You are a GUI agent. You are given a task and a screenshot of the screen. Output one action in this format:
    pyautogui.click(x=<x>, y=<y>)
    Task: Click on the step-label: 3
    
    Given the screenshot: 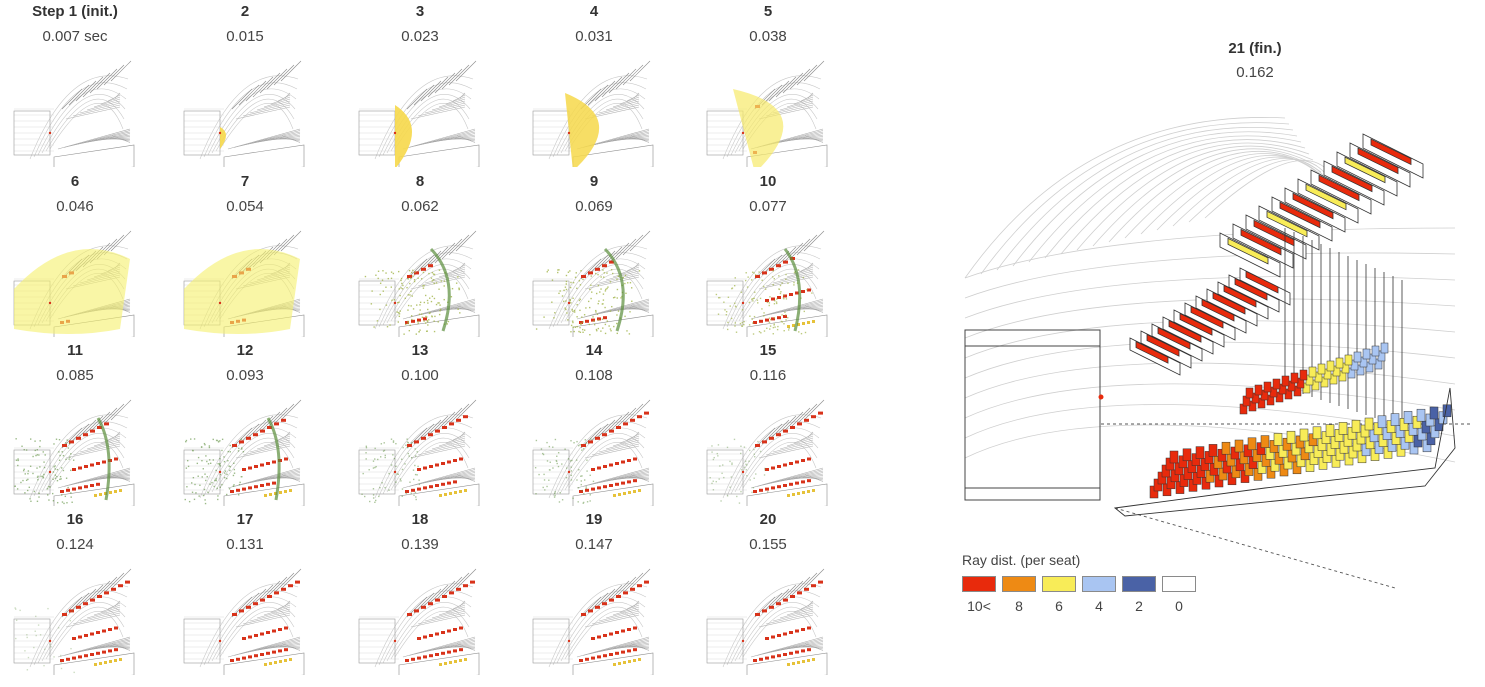 What is the action you would take?
    pyautogui.click(x=420, y=11)
    